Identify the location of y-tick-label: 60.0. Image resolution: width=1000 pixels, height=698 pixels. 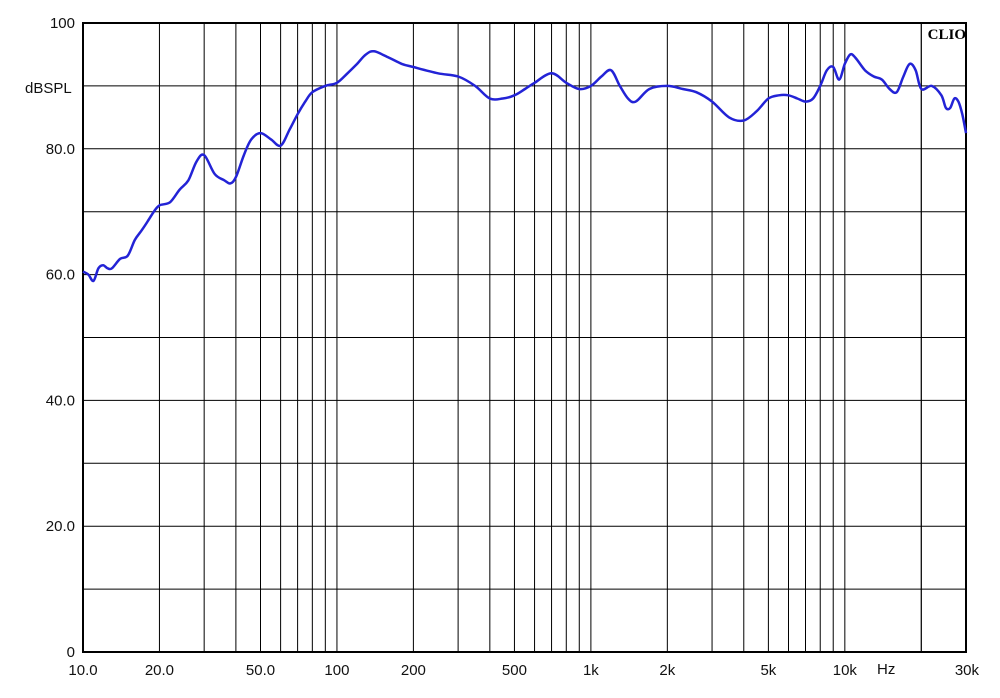
(60, 275).